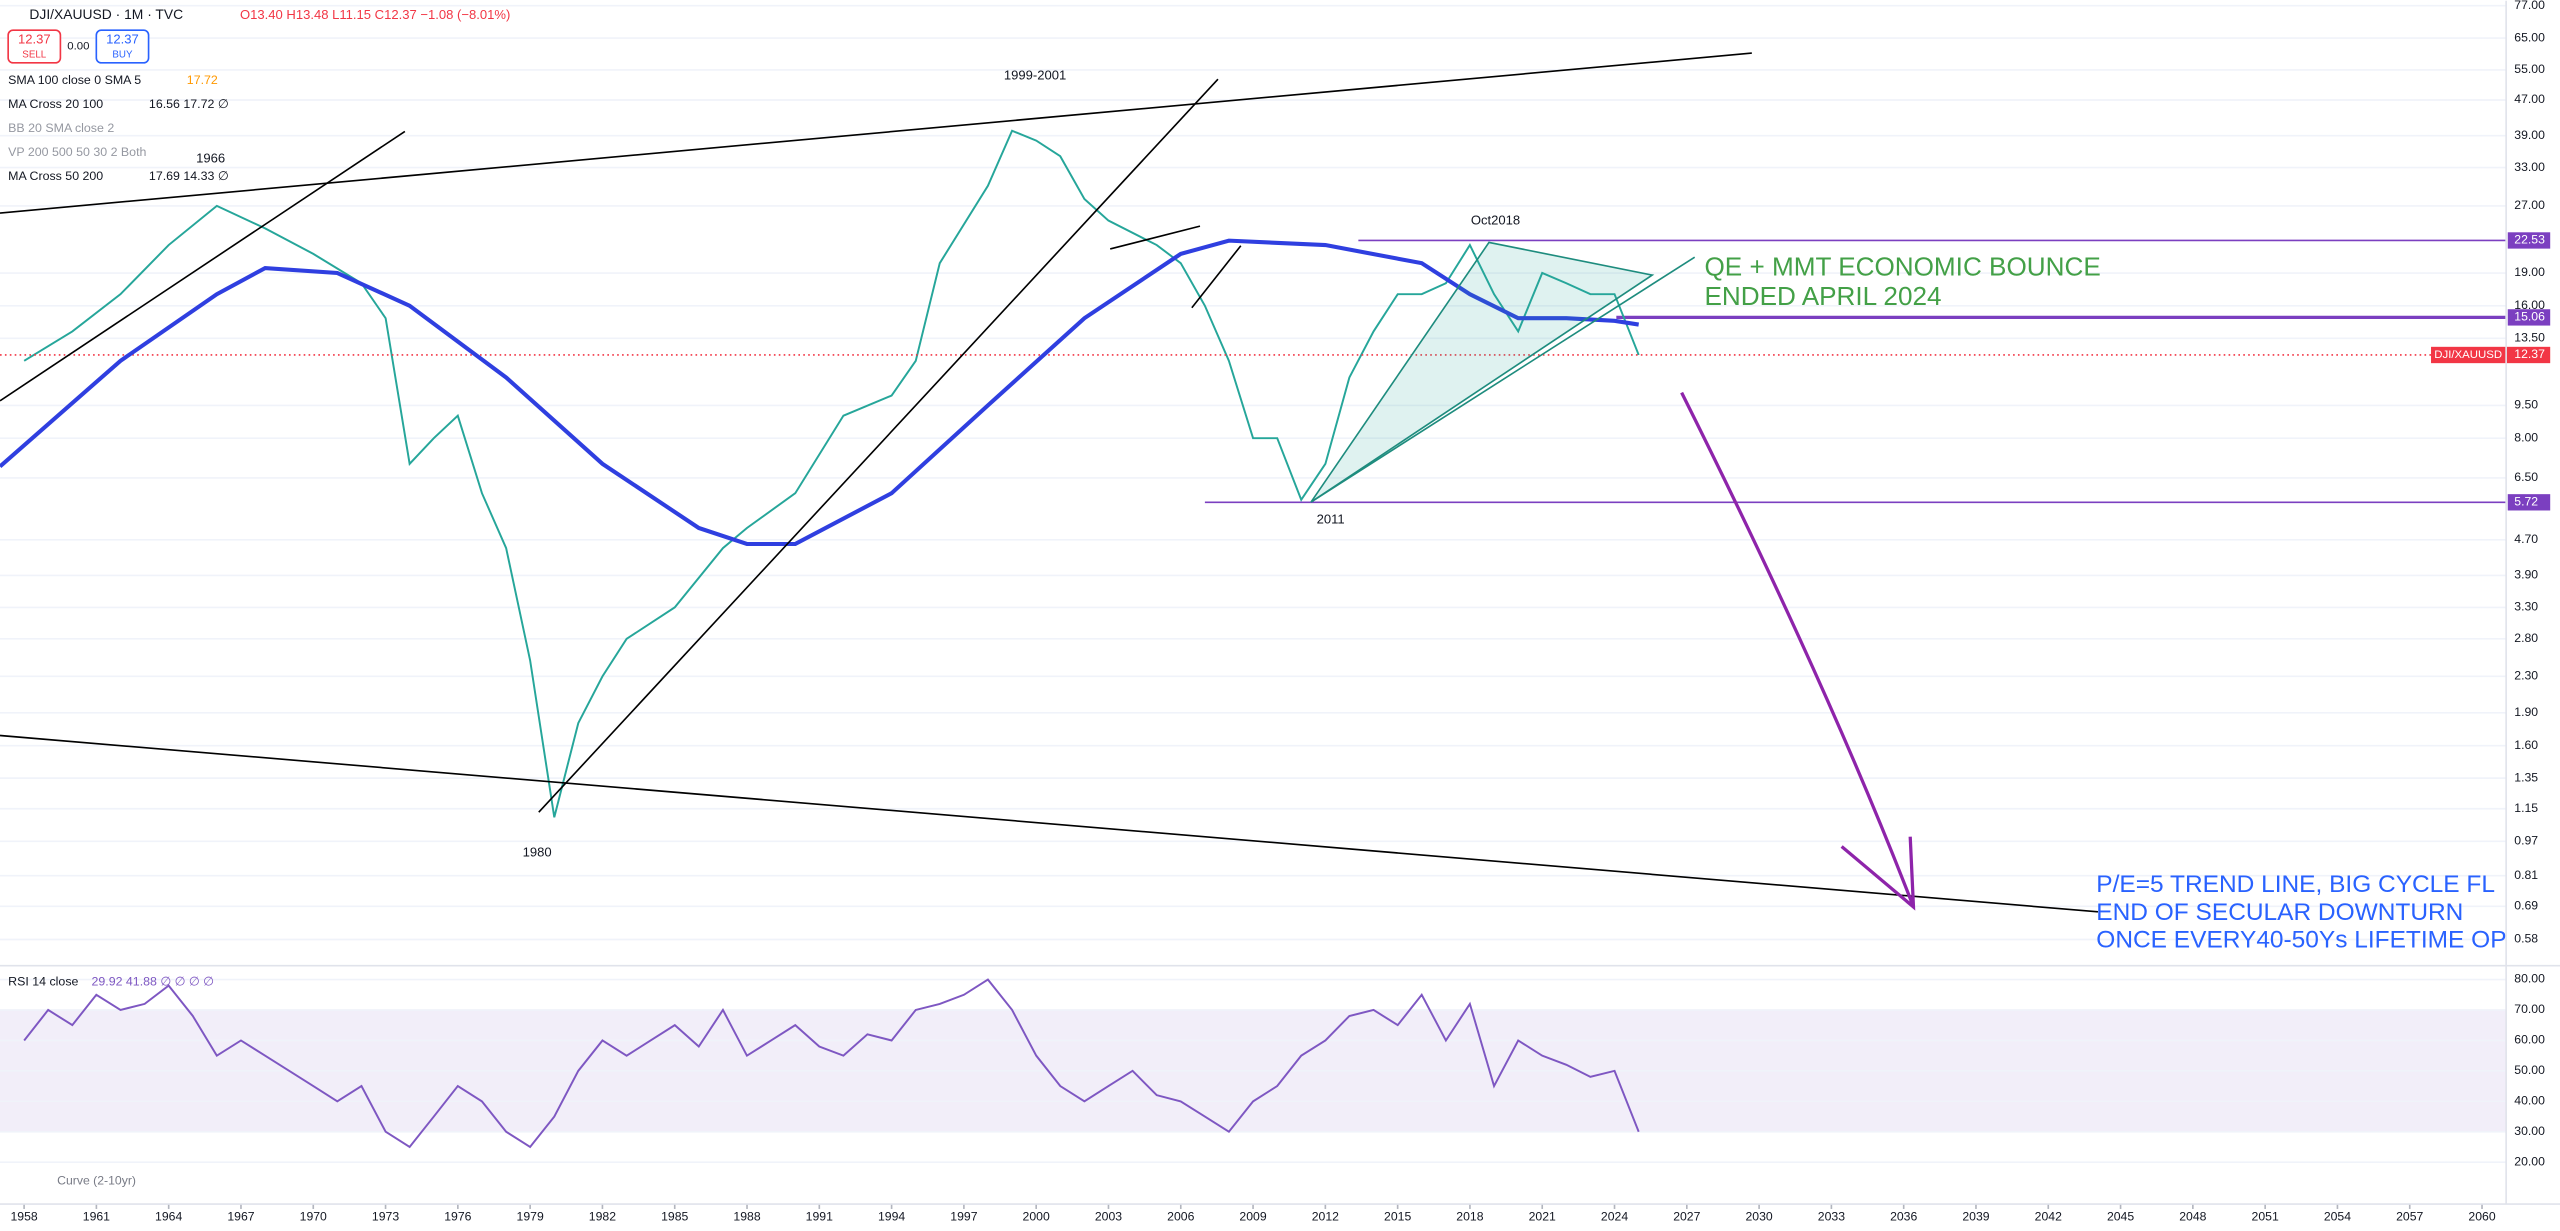 The height and width of the screenshot is (1231, 2560). Describe the element at coordinates (2526, 808) in the screenshot. I see `y-tick-label: 1.15` at that location.